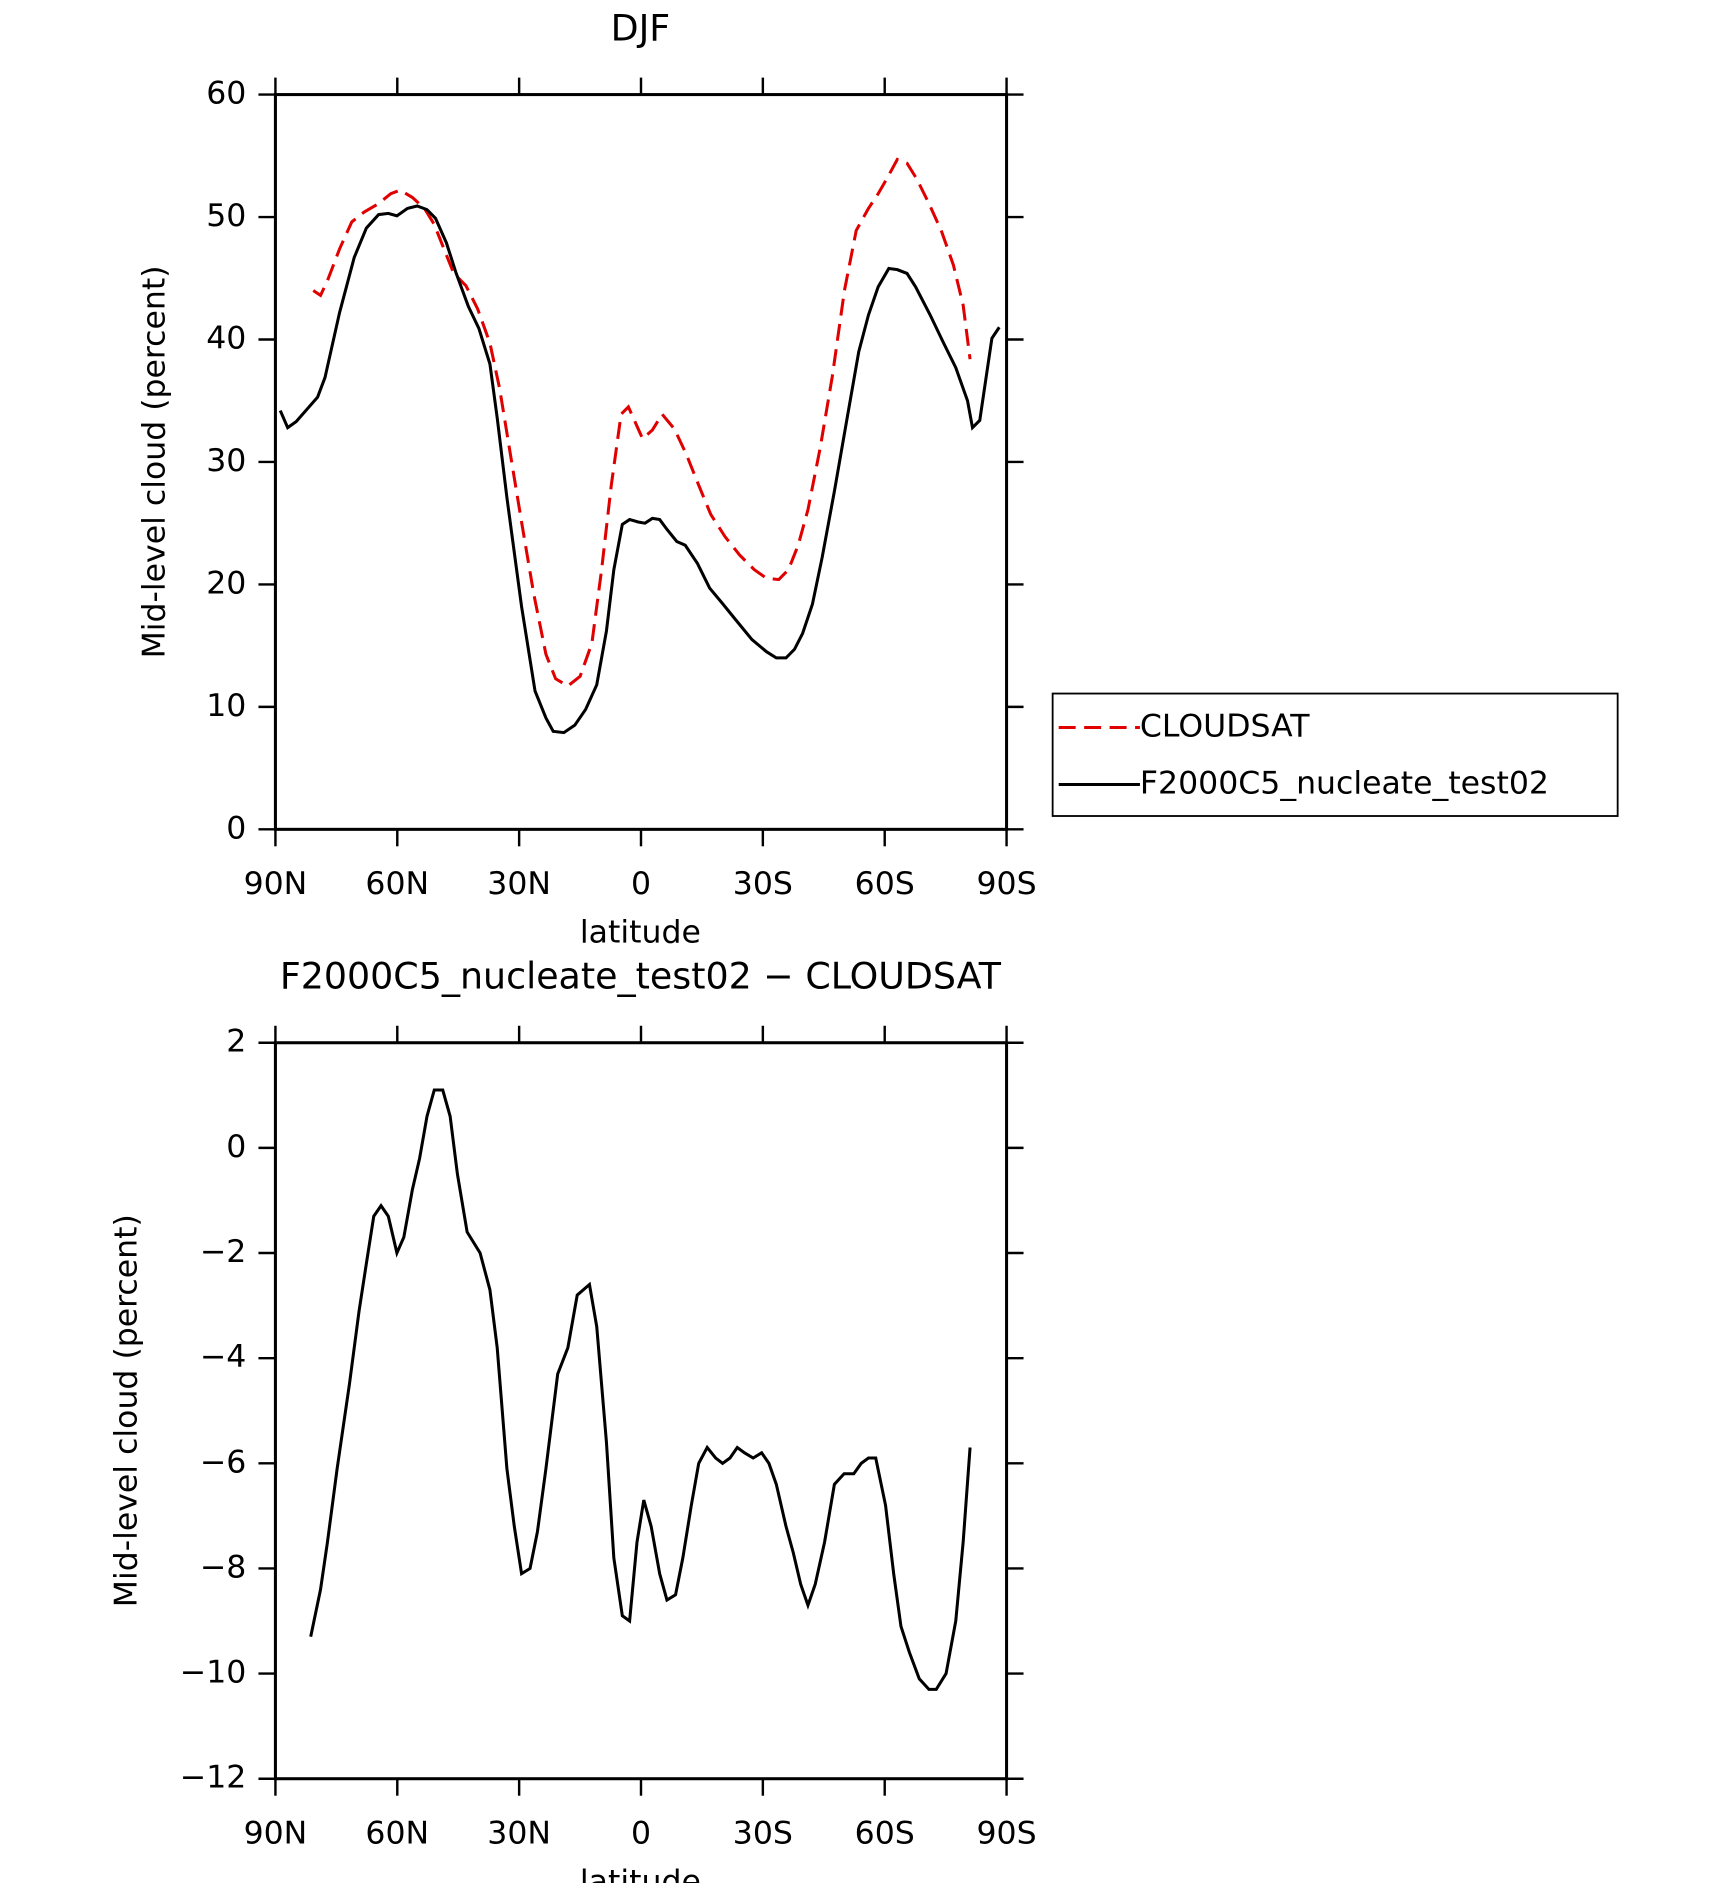 The width and height of the screenshot is (1710, 1883). Describe the element at coordinates (226, 583) in the screenshot. I see `y-tick-label: 20` at that location.